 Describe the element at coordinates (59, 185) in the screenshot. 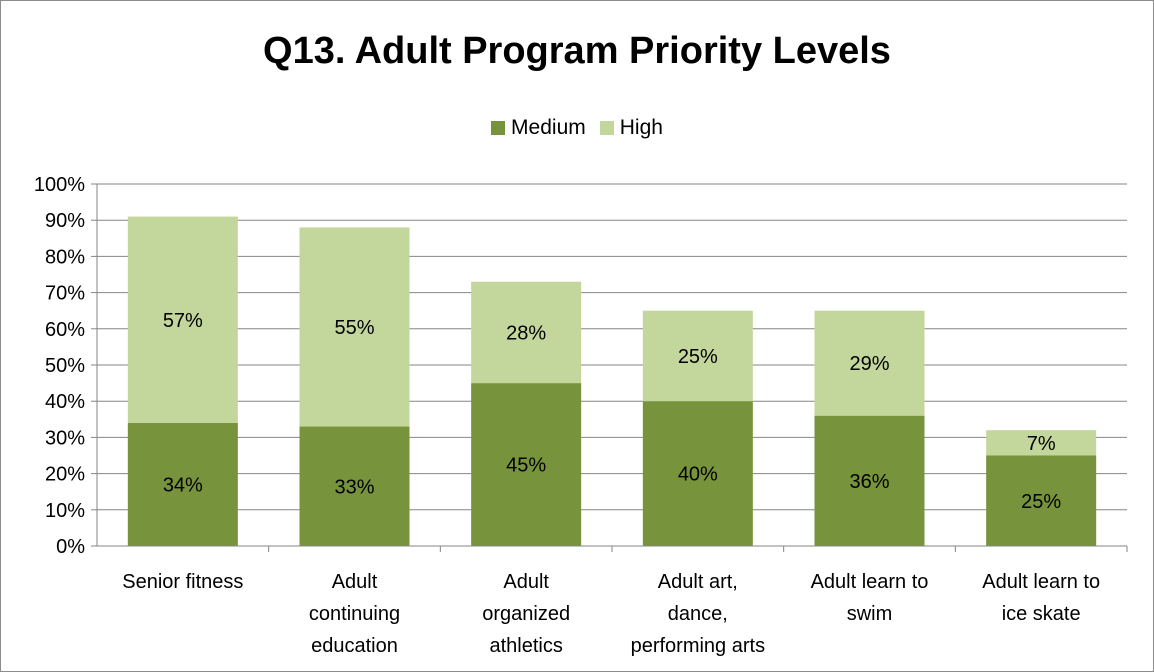

I see `y-tick-label: 100%` at that location.